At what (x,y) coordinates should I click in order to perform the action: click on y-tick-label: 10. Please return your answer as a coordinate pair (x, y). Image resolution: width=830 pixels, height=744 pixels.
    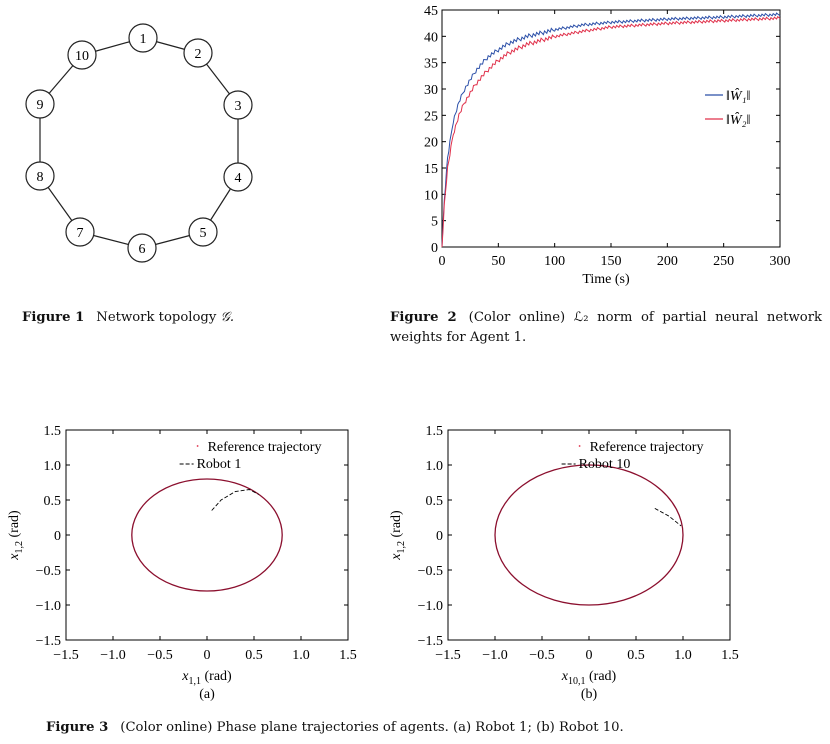
    Looking at the image, I should click on (431, 195).